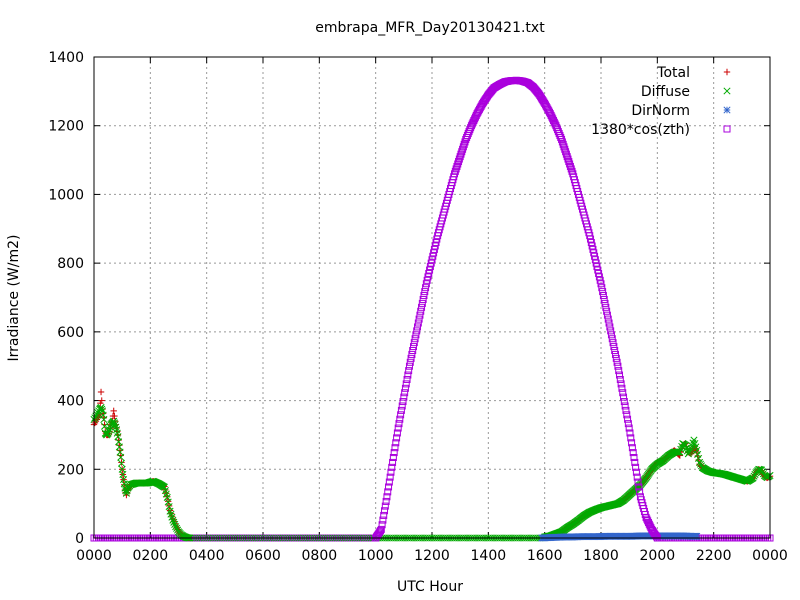  I want to click on x-tick-label: 1000, so click(376, 556).